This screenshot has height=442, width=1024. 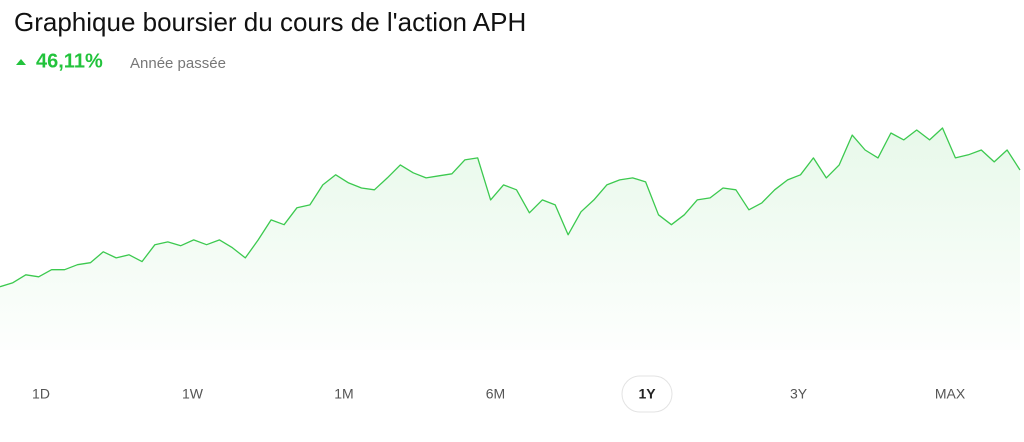 I want to click on range-button: 1M, so click(x=343, y=394).